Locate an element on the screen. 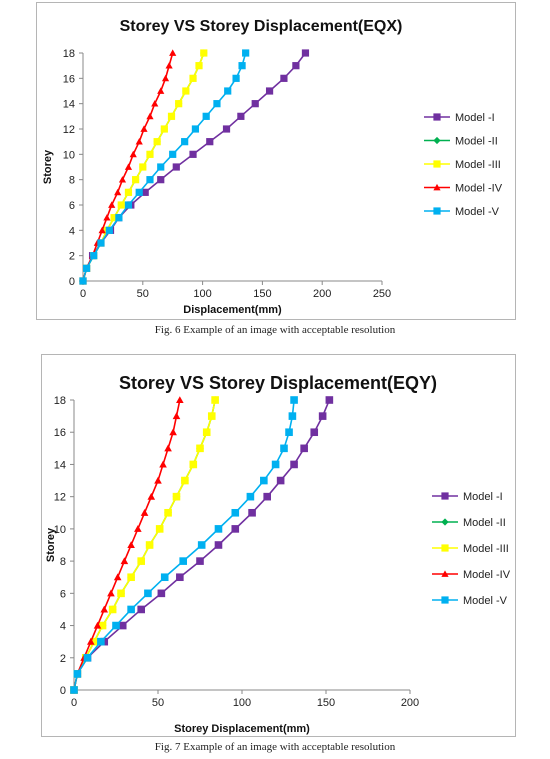 The width and height of the screenshot is (550, 759). legend-item-model-iv: Model -IV is located at coordinates (471, 575).